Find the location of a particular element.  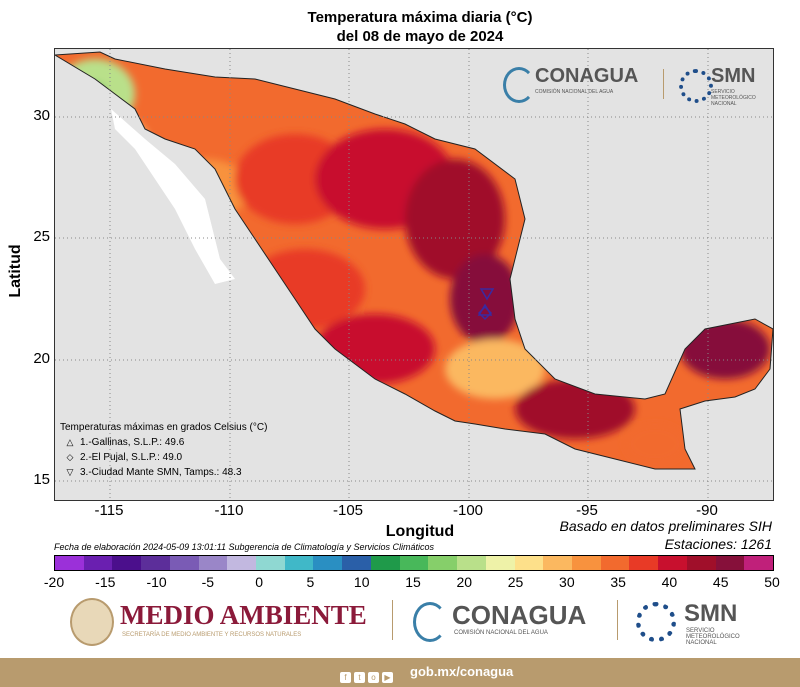

footer-bar is located at coordinates (400, 672).